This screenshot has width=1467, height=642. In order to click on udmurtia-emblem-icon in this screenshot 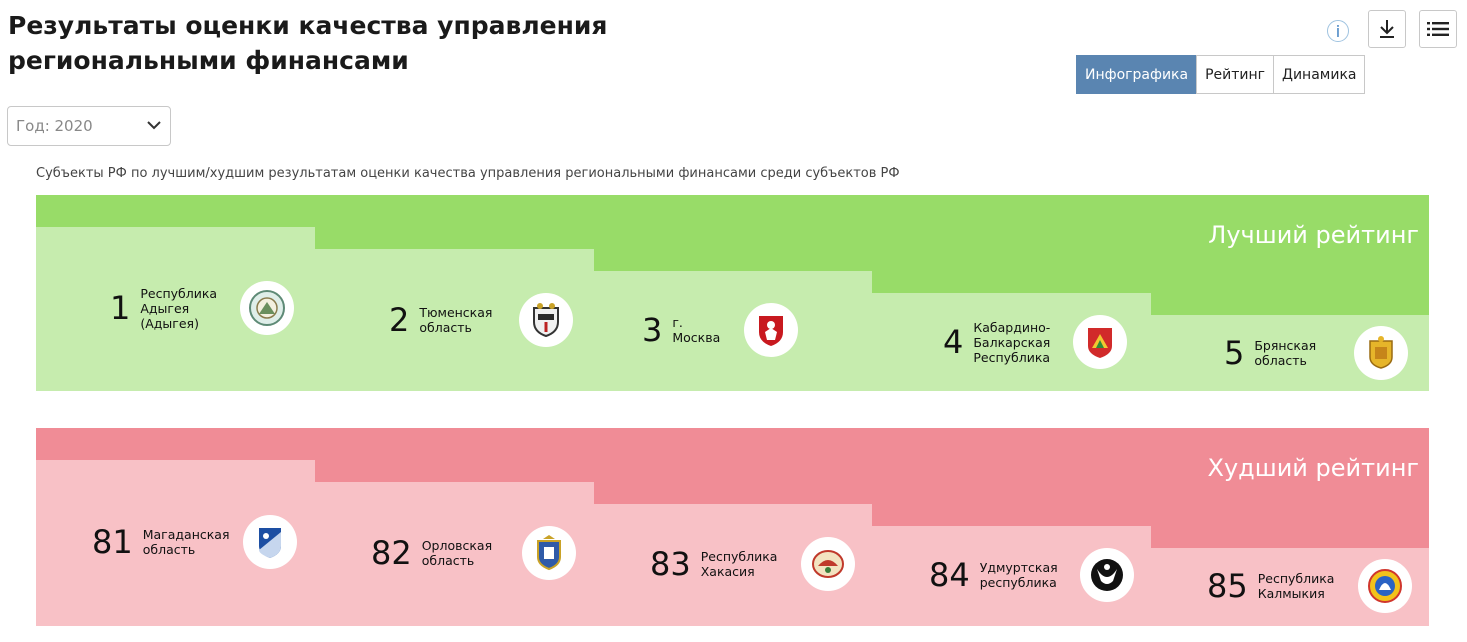, I will do `click(1106, 575)`.